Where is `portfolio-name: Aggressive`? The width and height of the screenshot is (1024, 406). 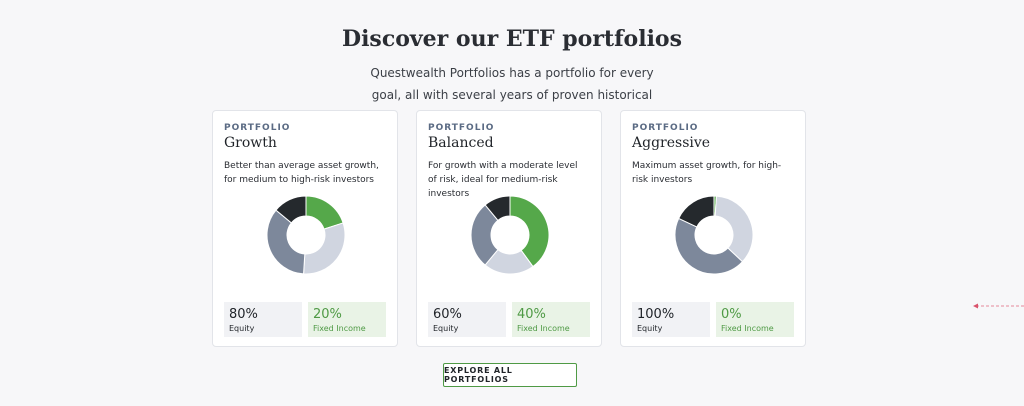 portfolio-name: Aggressive is located at coordinates (671, 143).